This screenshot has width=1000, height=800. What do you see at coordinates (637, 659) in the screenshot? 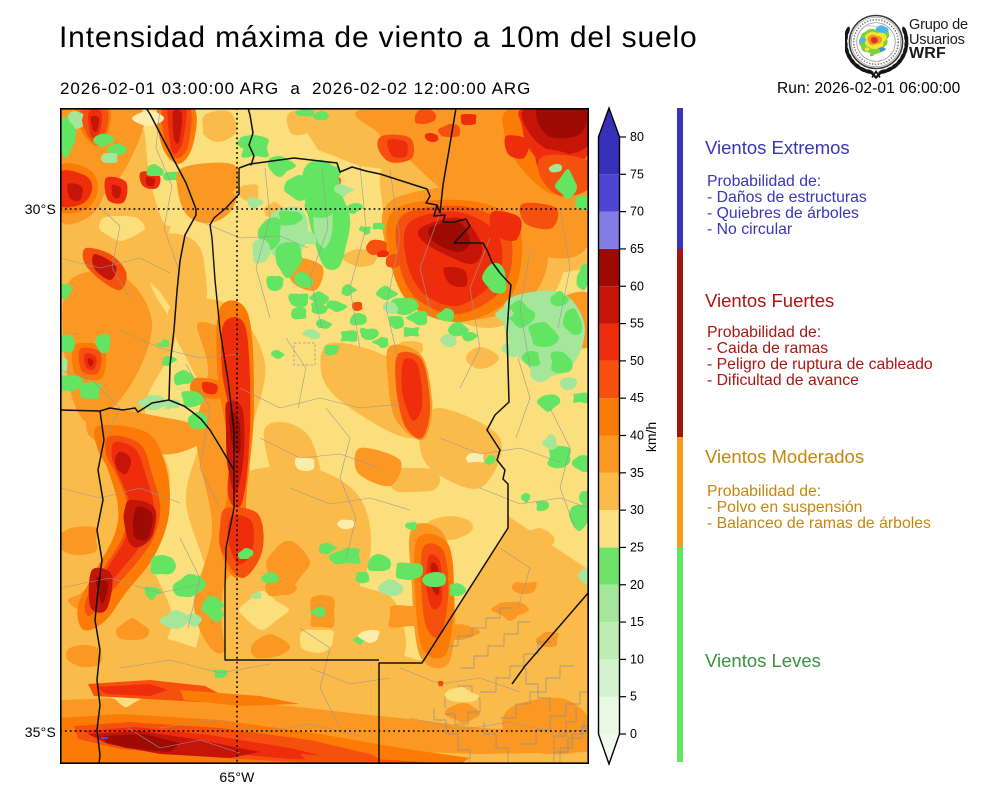
I see `svg-text: 10` at bounding box center [637, 659].